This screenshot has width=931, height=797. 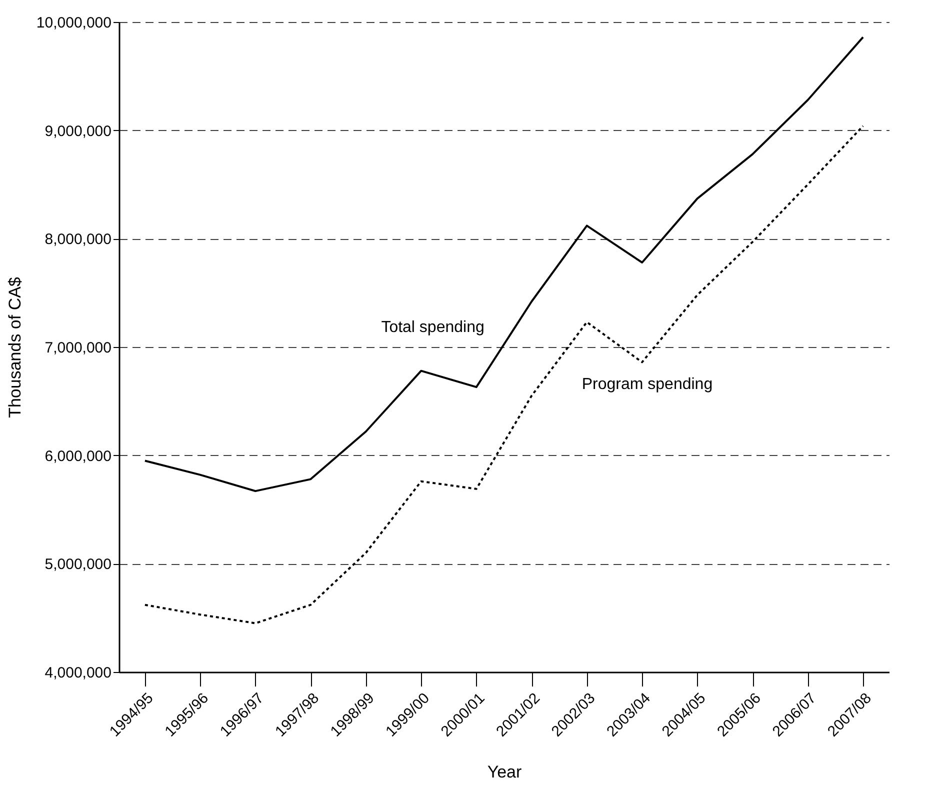 What do you see at coordinates (78, 348) in the screenshot?
I see `y-tick-label: 7,000,000` at bounding box center [78, 348].